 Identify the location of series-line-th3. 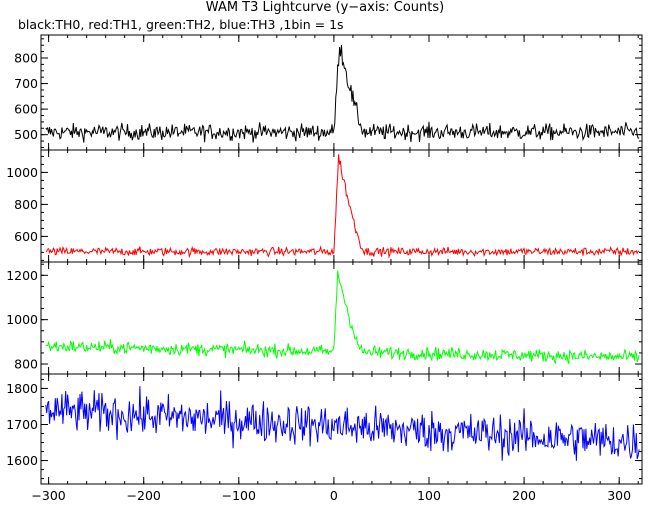
(342, 423).